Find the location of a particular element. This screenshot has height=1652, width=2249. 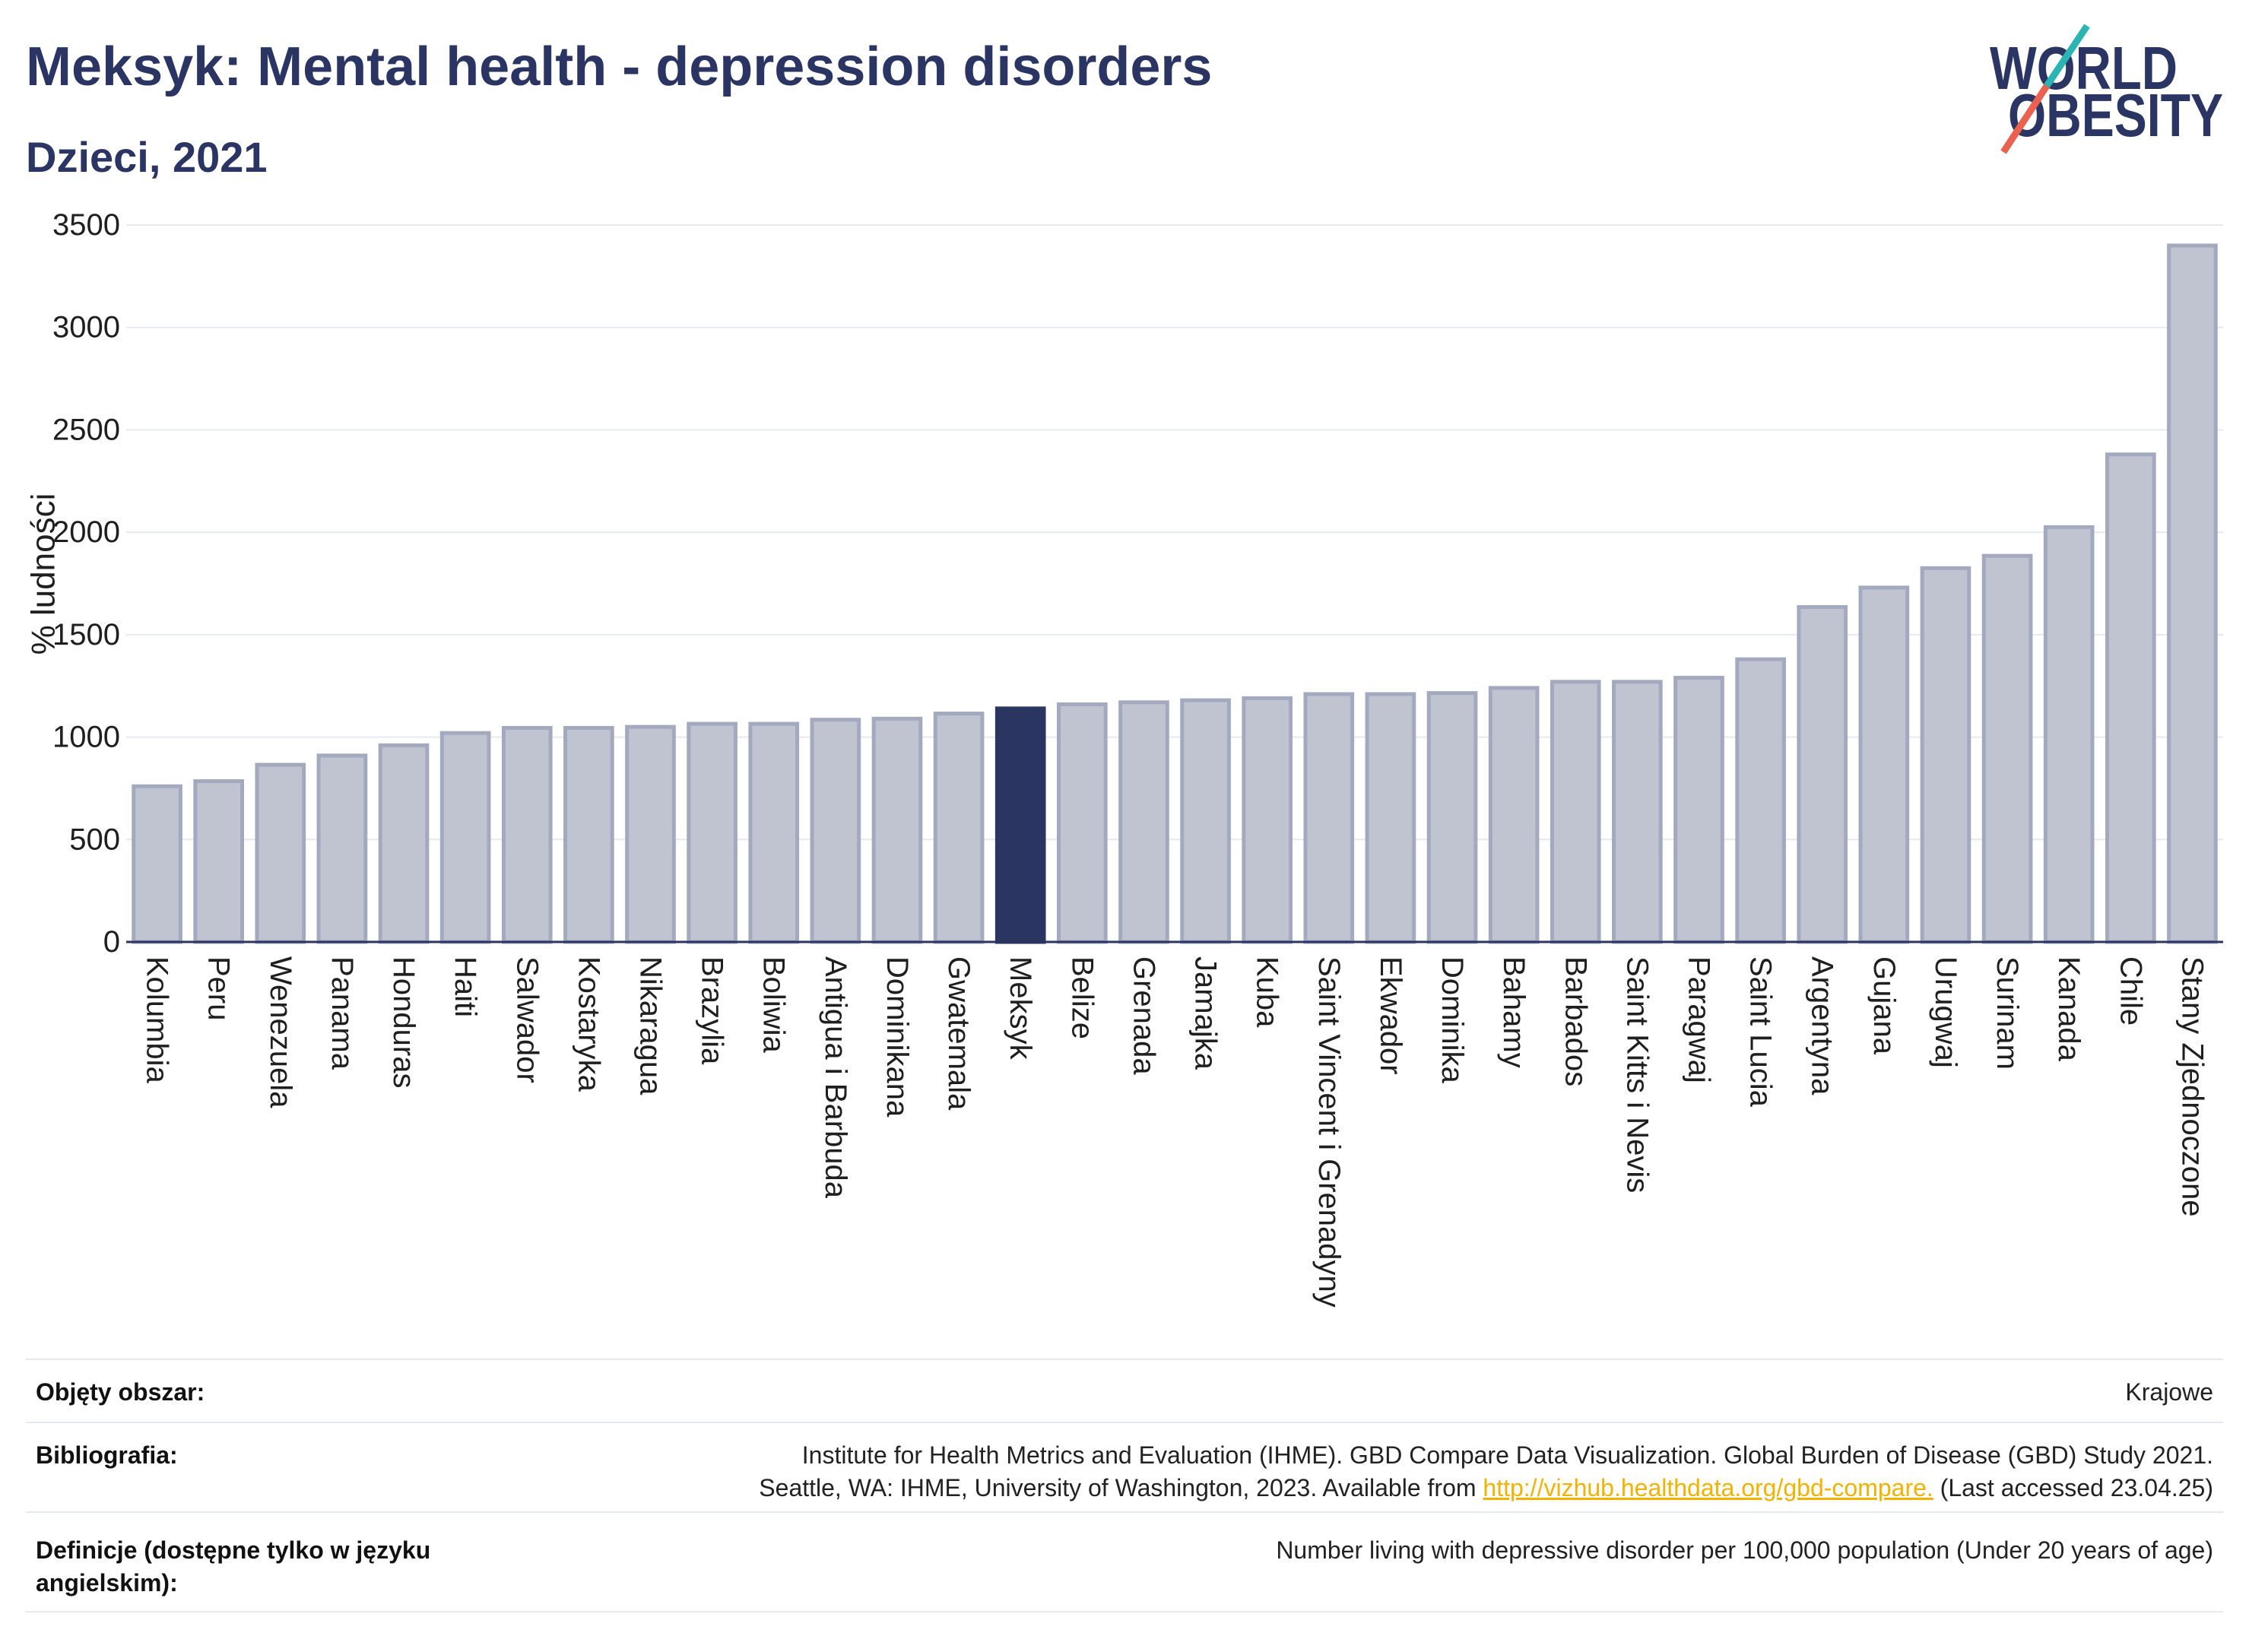

x-tick-label: Saint Kitts i Nevis is located at coordinates (1637, 1074).